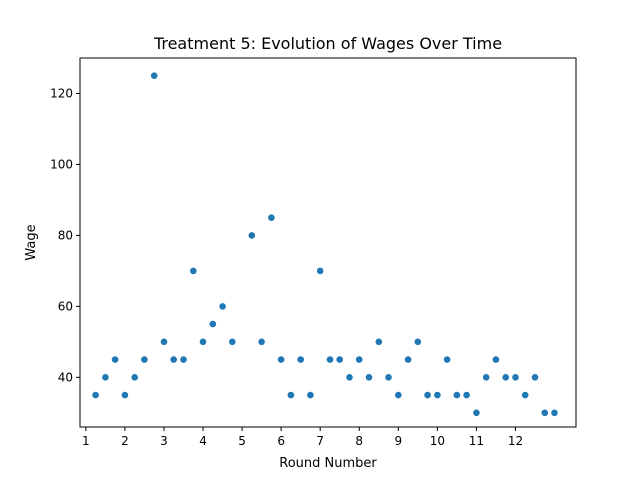  Describe the element at coordinates (65, 306) in the screenshot. I see `y-tick-label-60: 60` at that location.